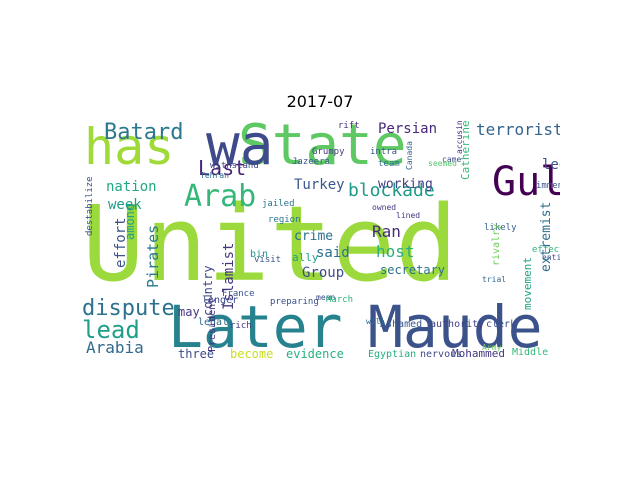 This screenshot has height=480, width=640. What do you see at coordinates (384, 207) in the screenshot?
I see `cloud-word-owned: owned` at bounding box center [384, 207].